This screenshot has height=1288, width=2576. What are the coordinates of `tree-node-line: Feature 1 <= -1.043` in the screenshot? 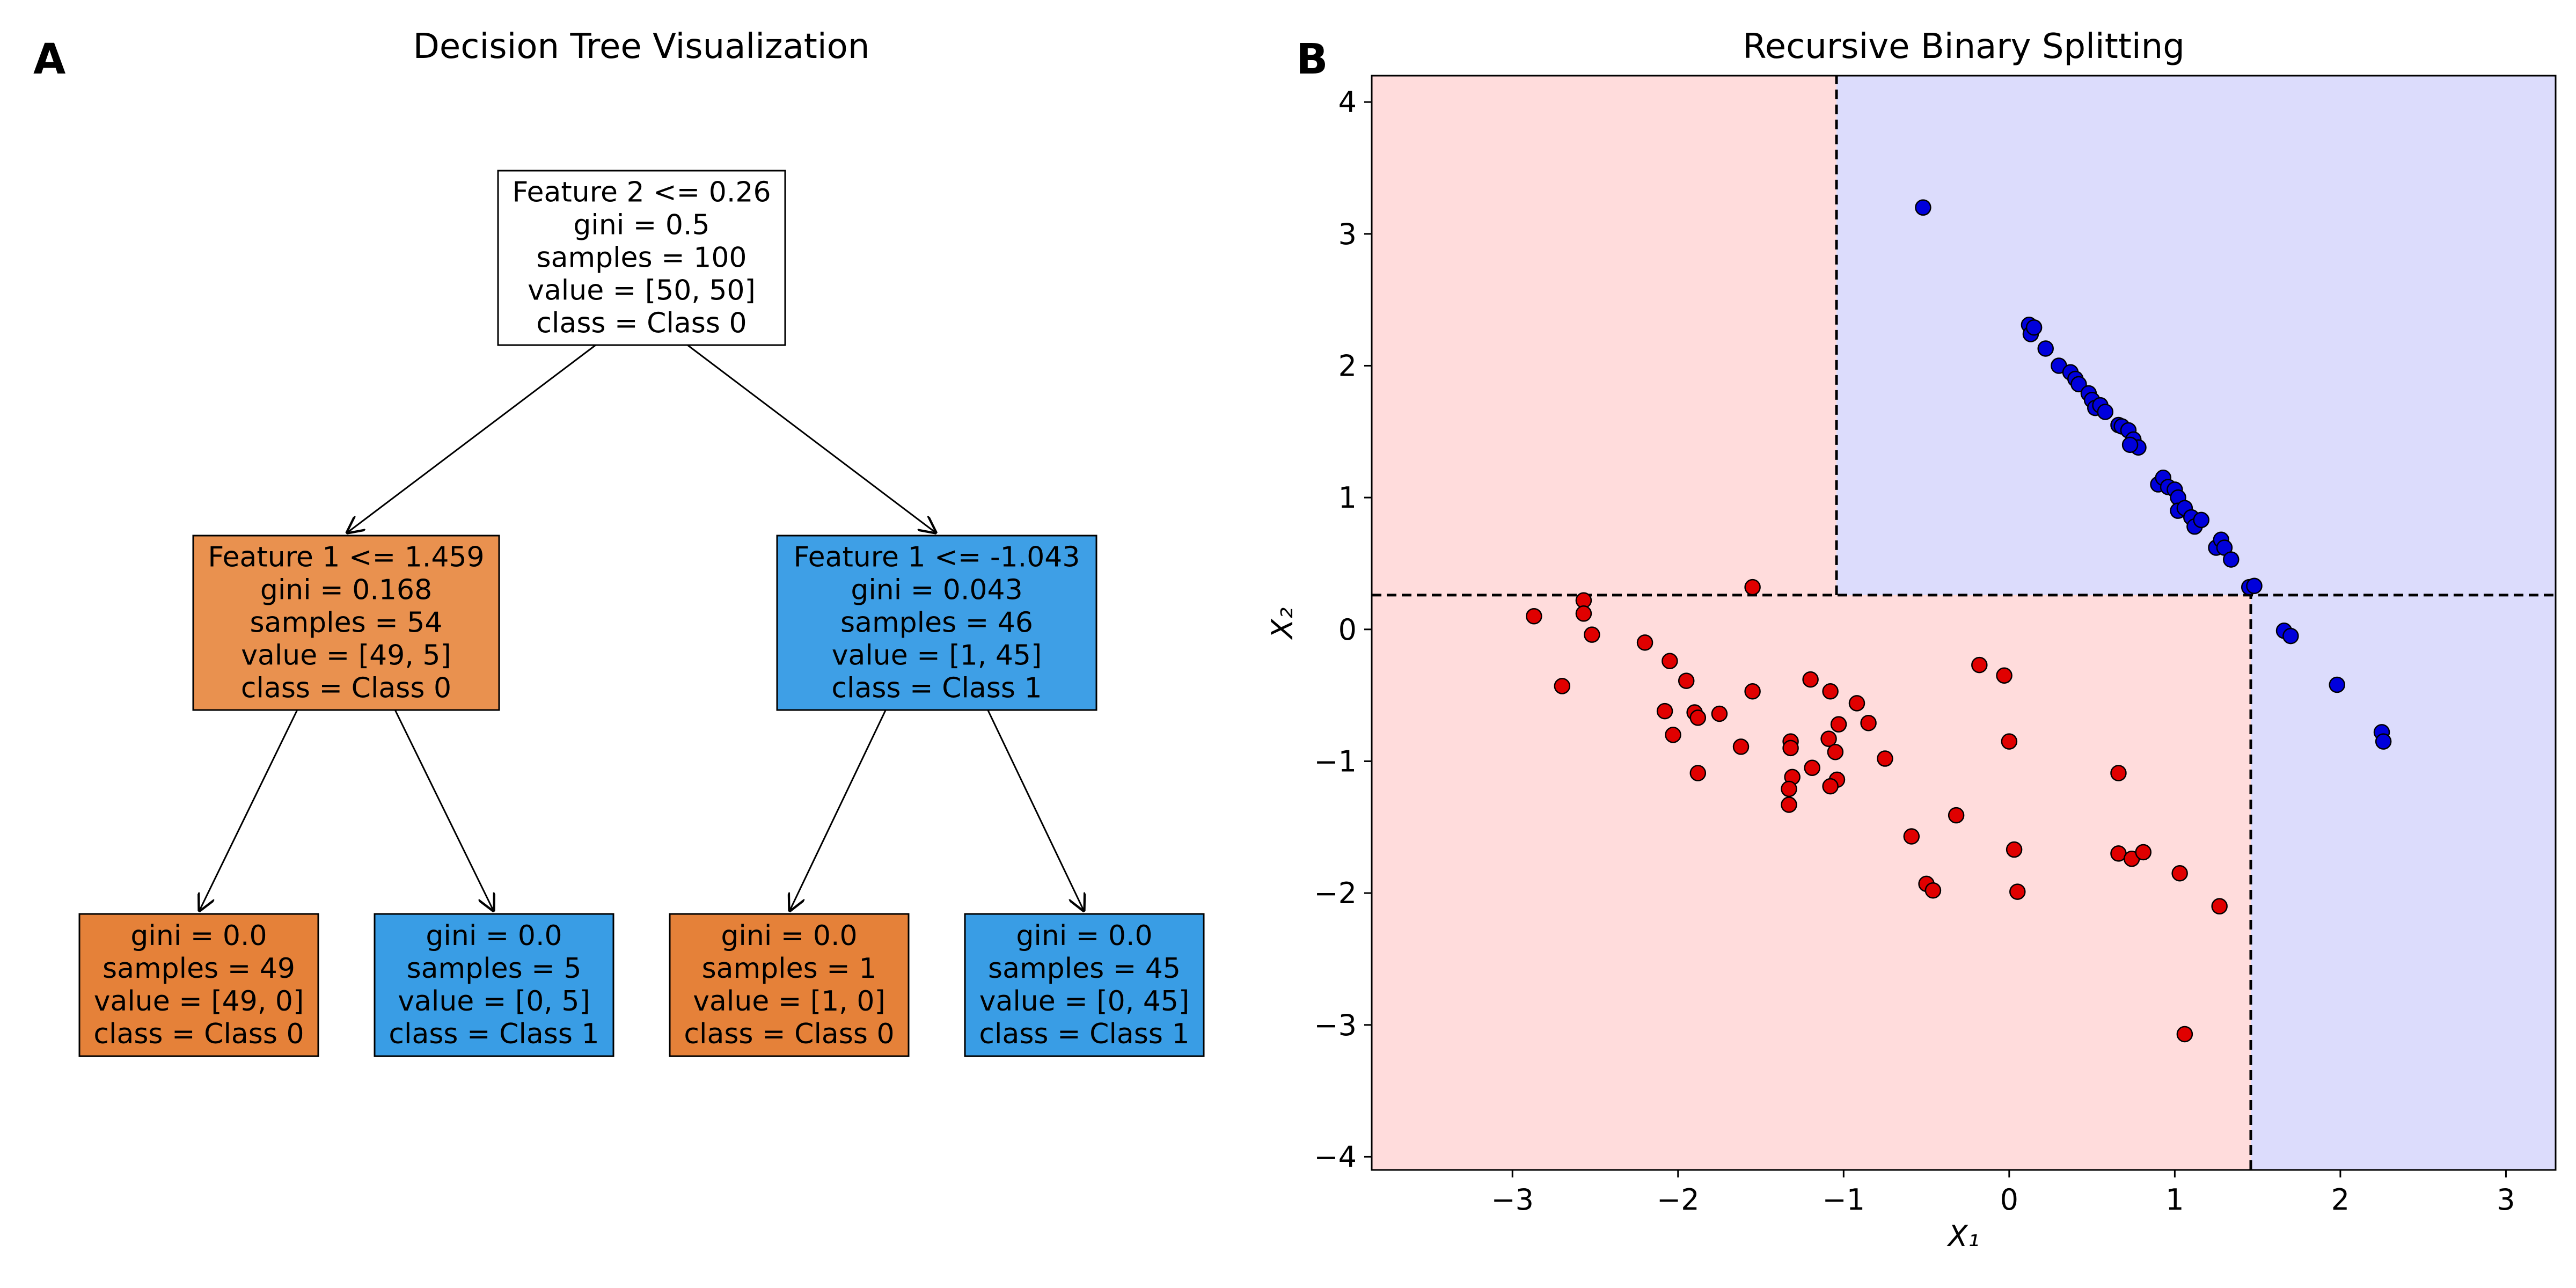 It's located at (937, 557).